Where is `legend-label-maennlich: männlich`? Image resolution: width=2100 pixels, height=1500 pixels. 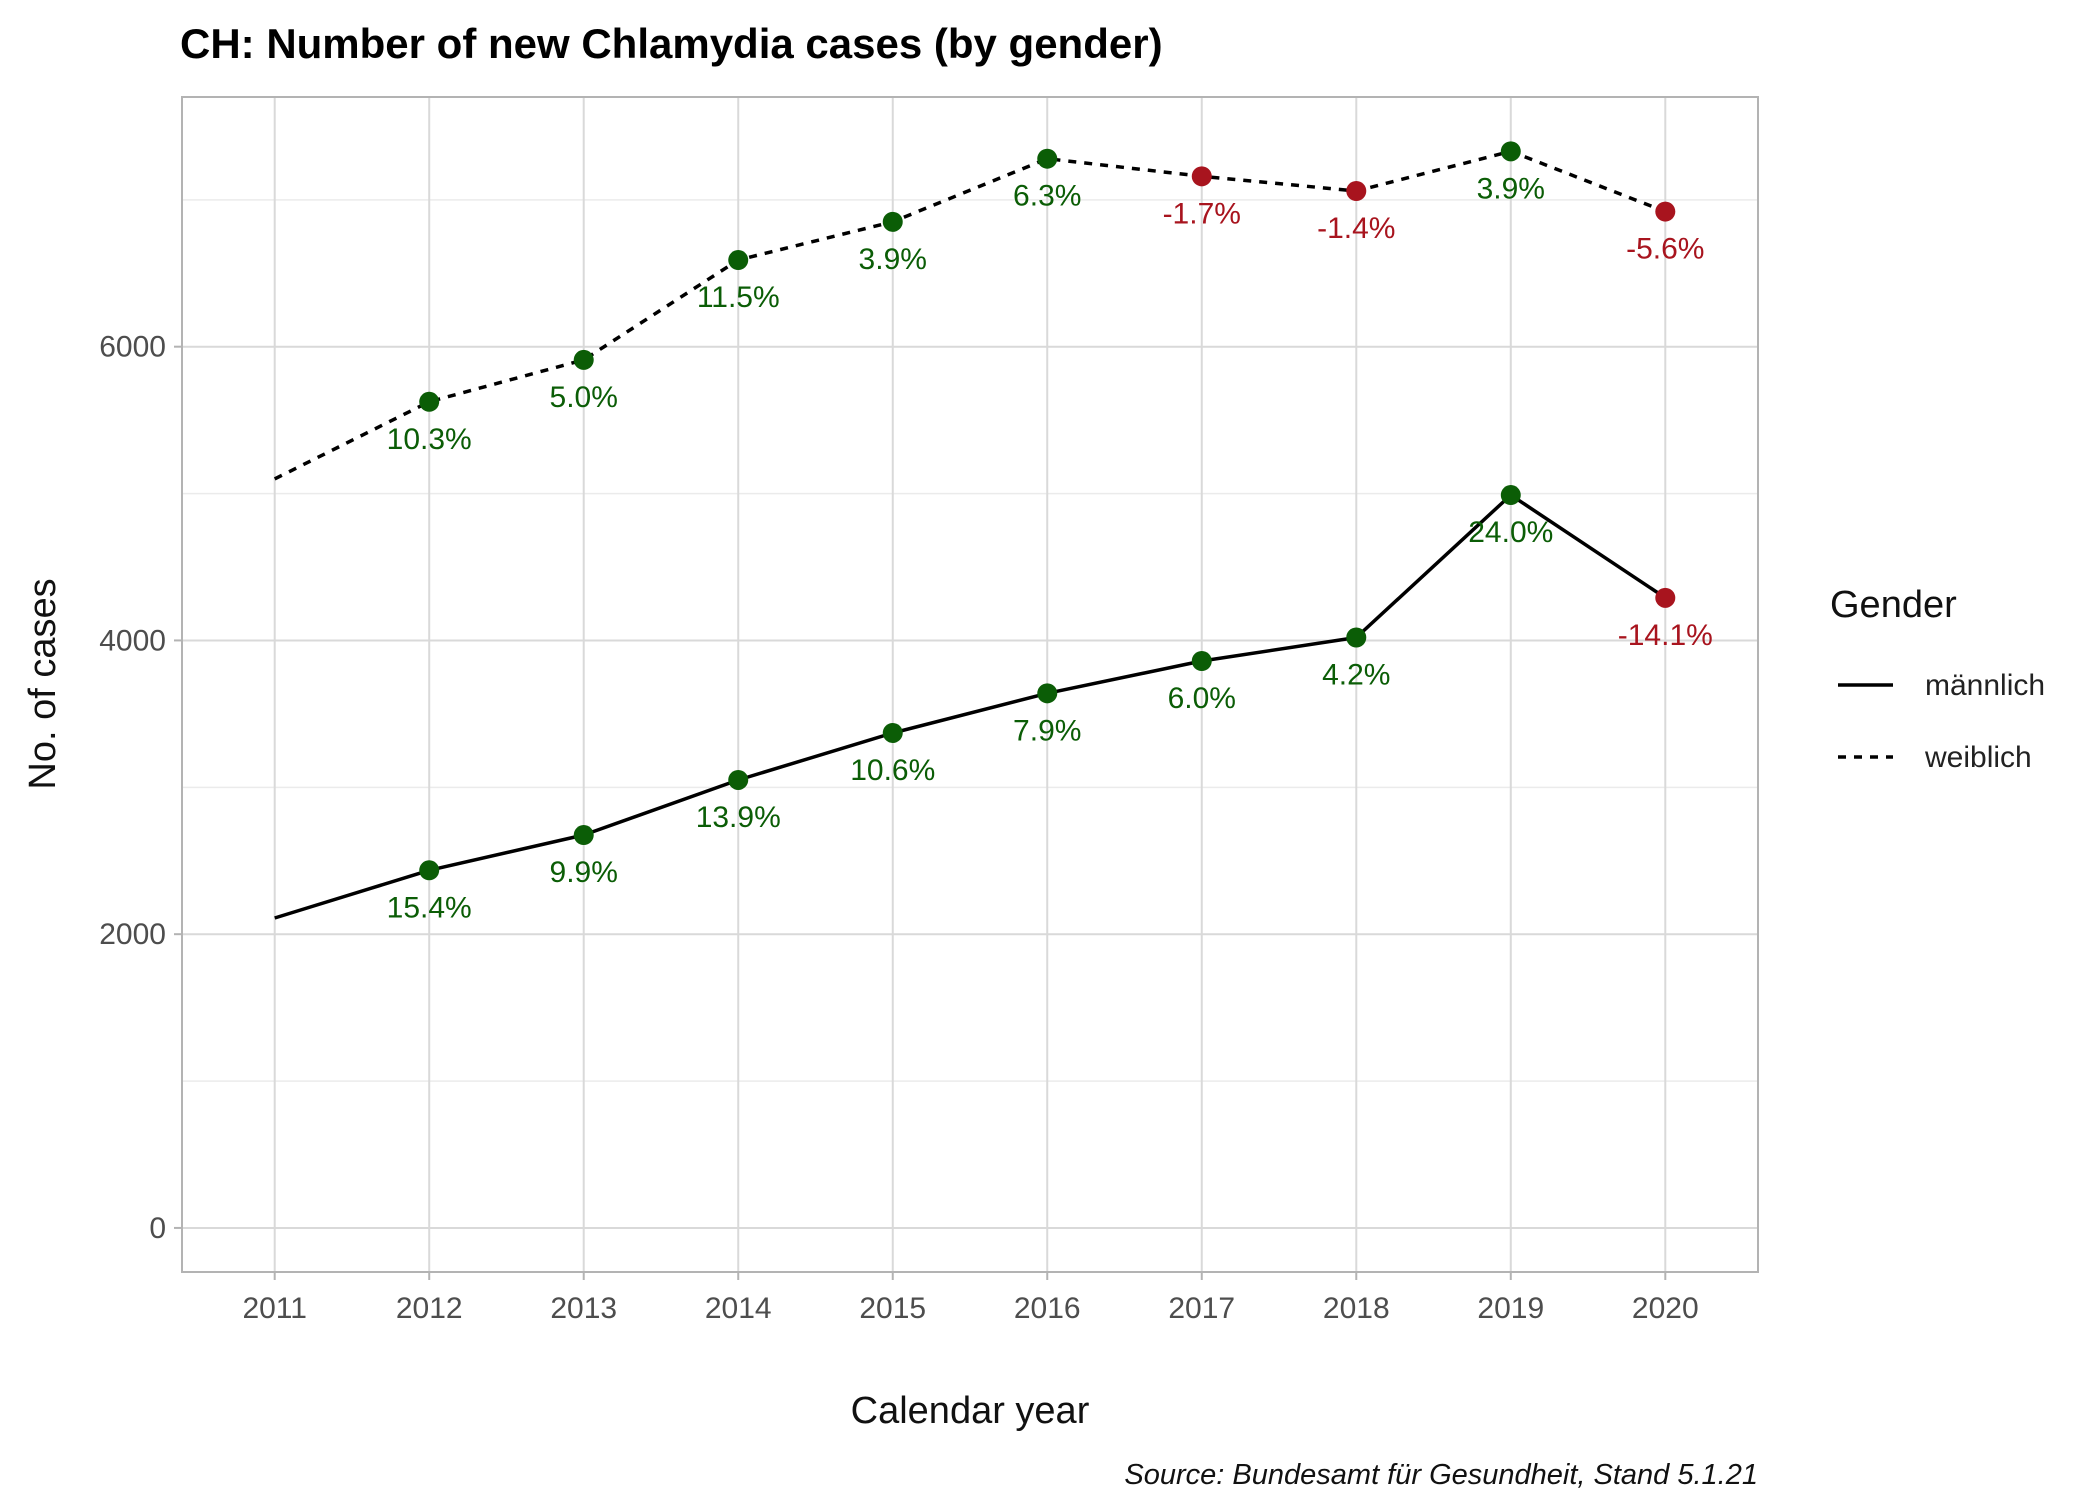 legend-label-maennlich: männlich is located at coordinates (1985, 685).